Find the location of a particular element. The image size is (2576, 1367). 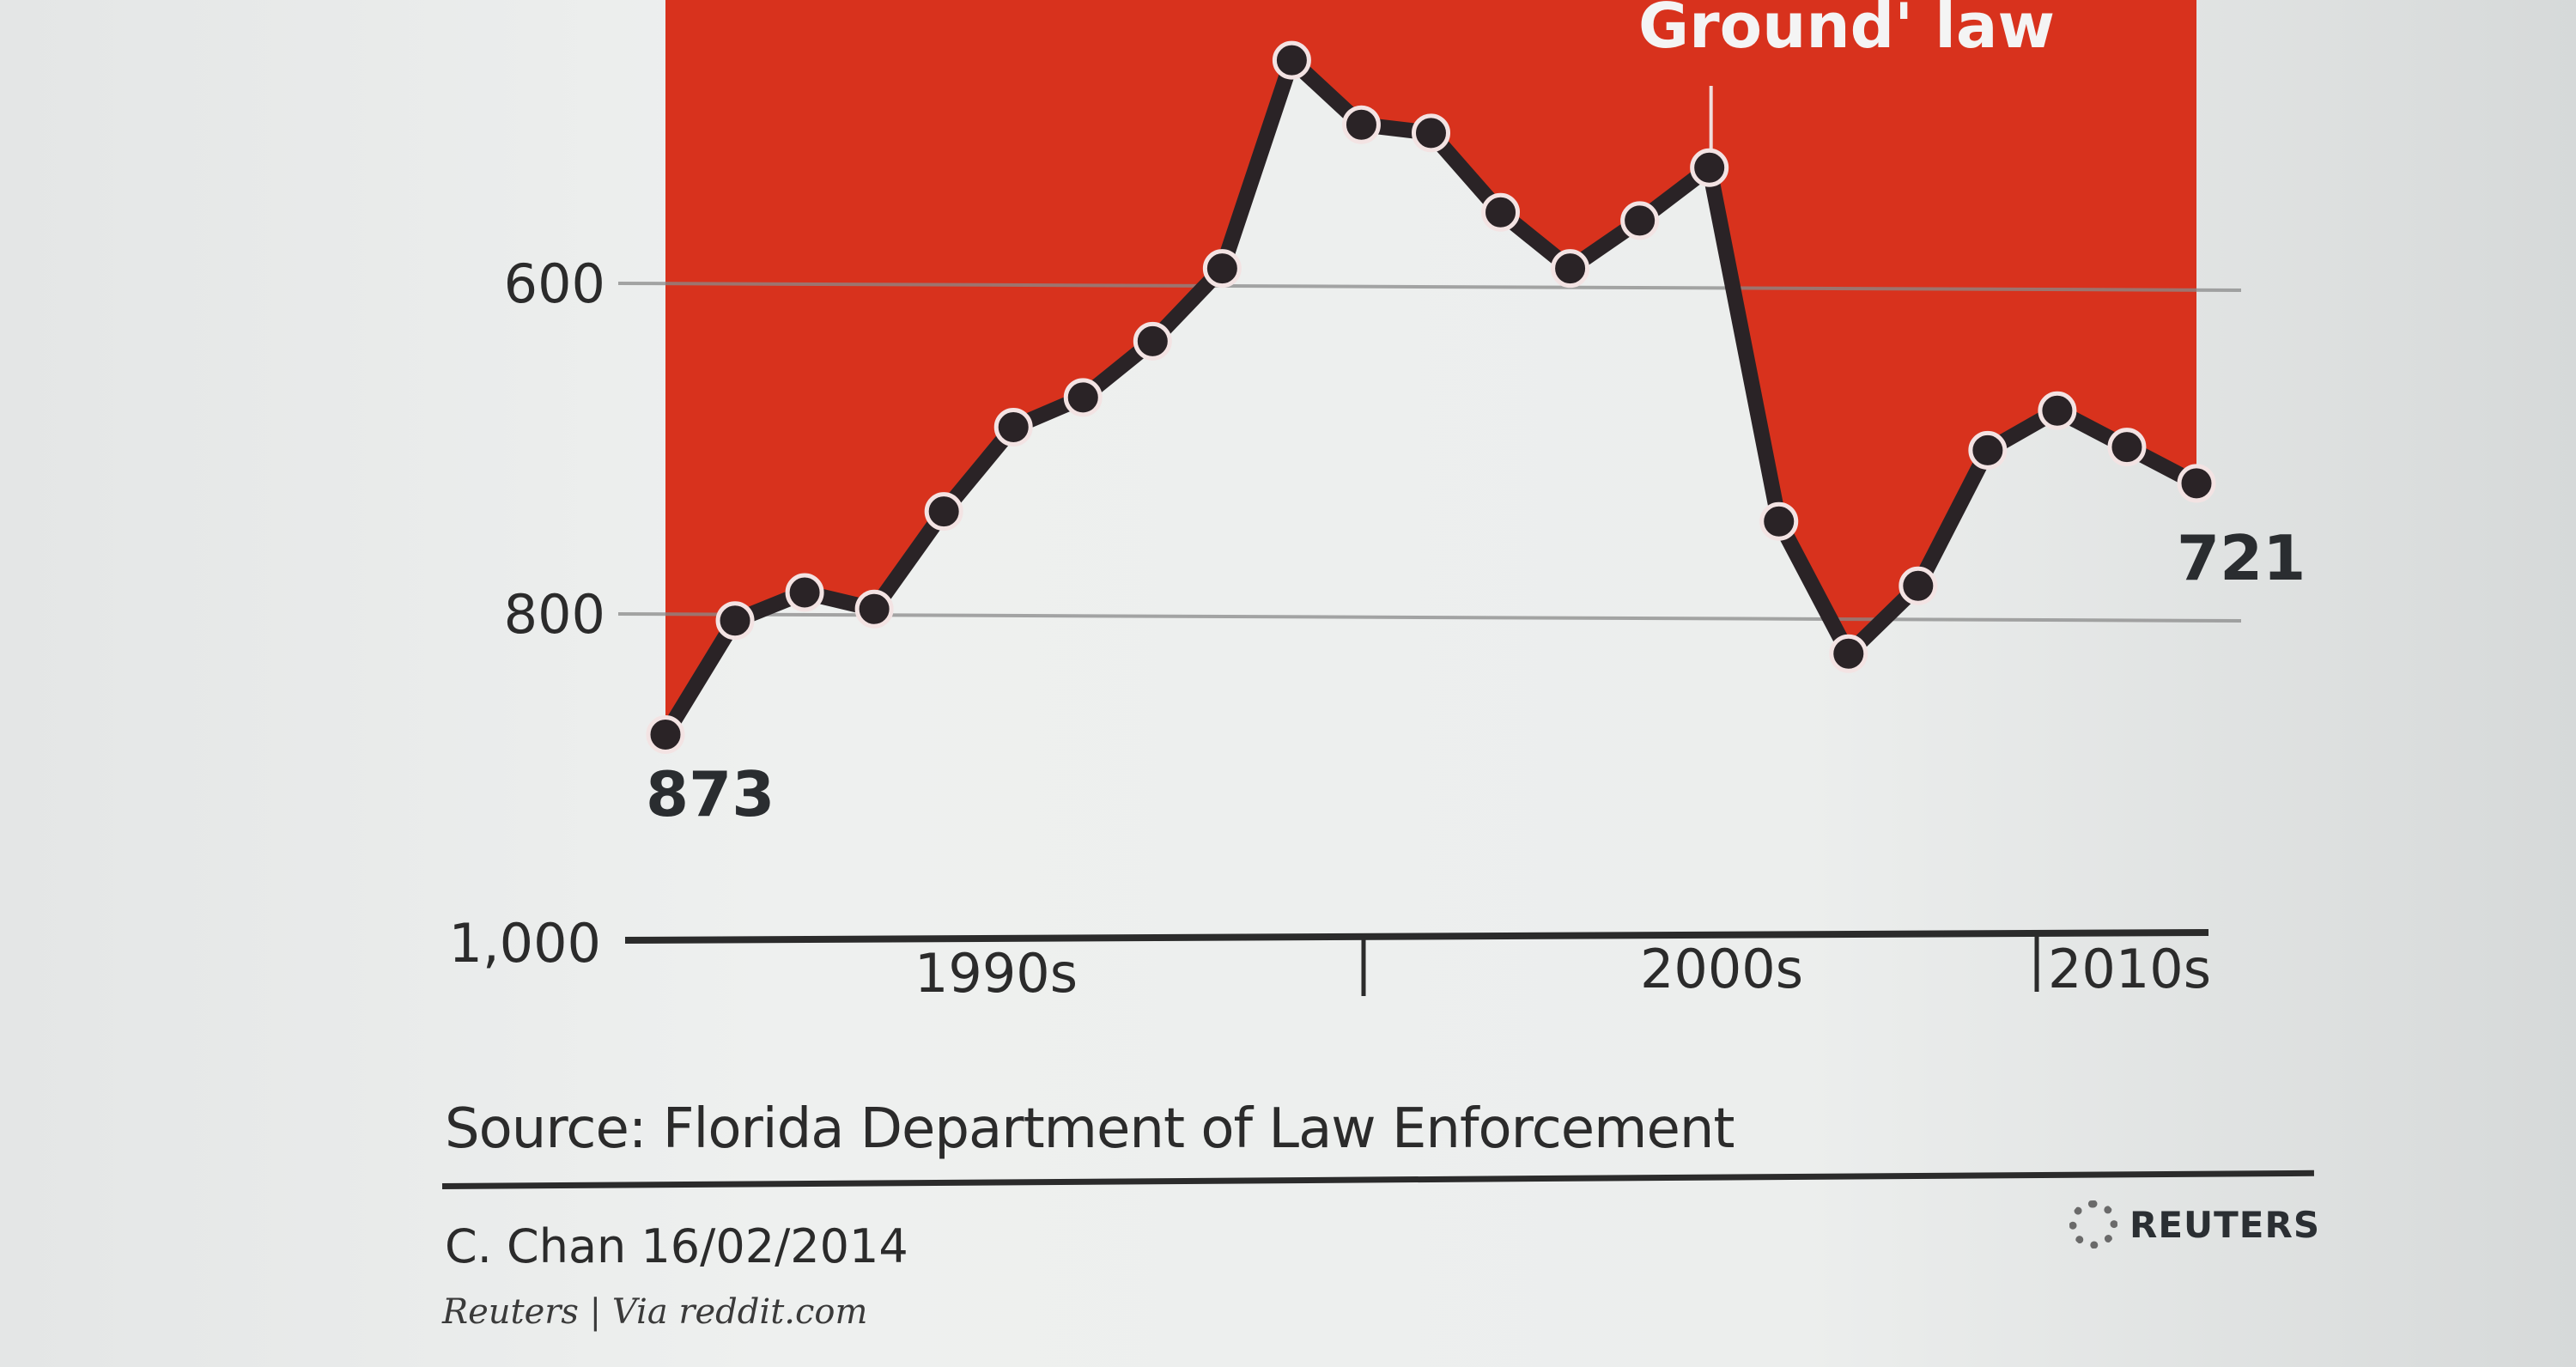

reuters-logo-icon is located at coordinates (2093, 1224).